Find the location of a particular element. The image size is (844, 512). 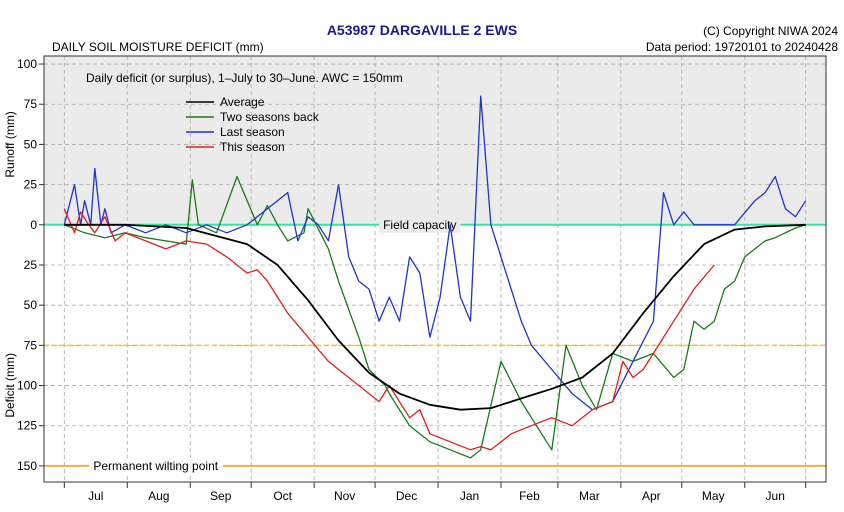

x-tick-label-jan: Jan is located at coordinates (469, 496).